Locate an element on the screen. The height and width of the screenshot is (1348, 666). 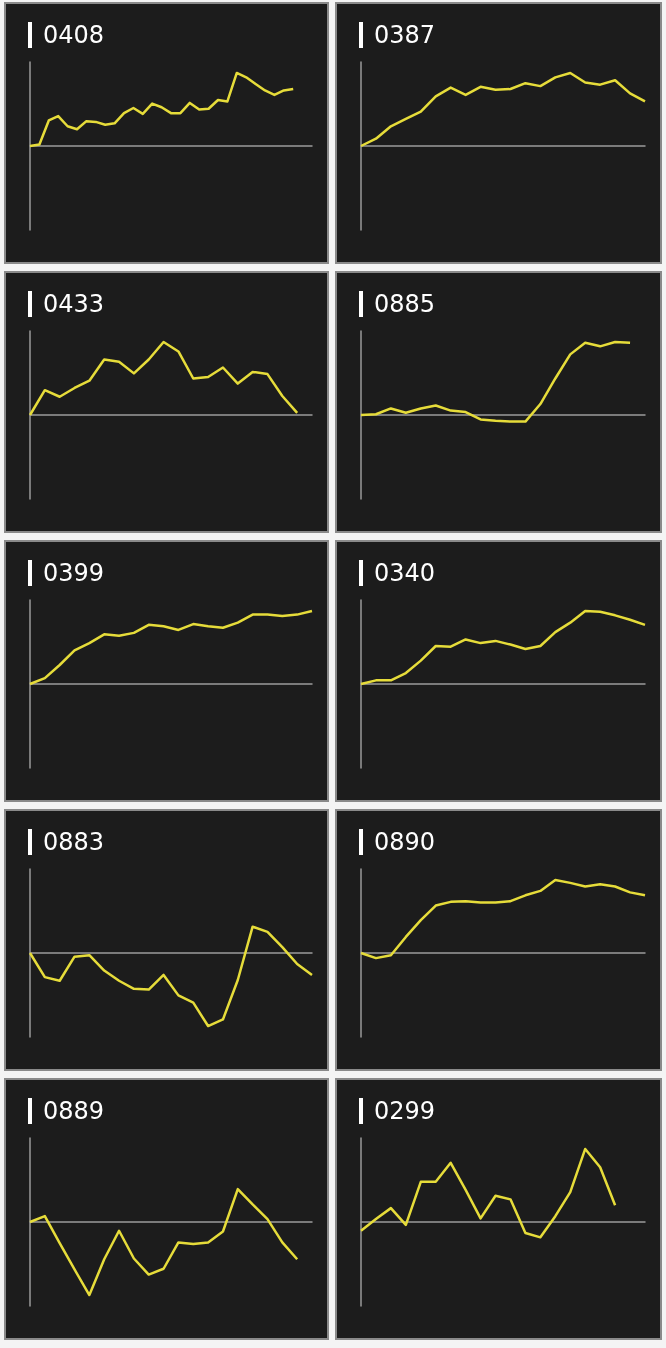
chart-title: 0885 is located at coordinates (405, 304).